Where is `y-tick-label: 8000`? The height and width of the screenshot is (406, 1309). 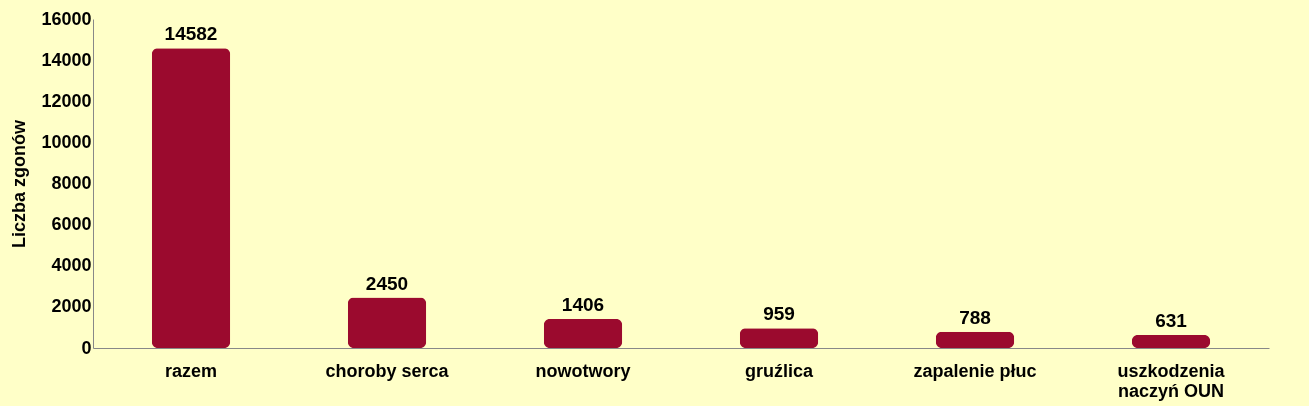 y-tick-label: 8000 is located at coordinates (71, 183).